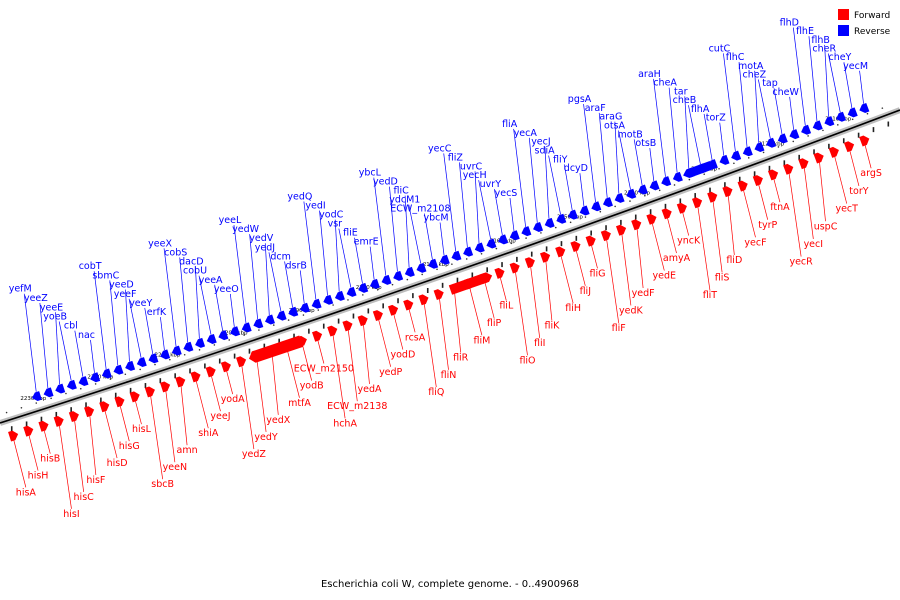 This screenshot has height=600, width=900. I want to click on reverse-gene-label: yecS, so click(506, 193).